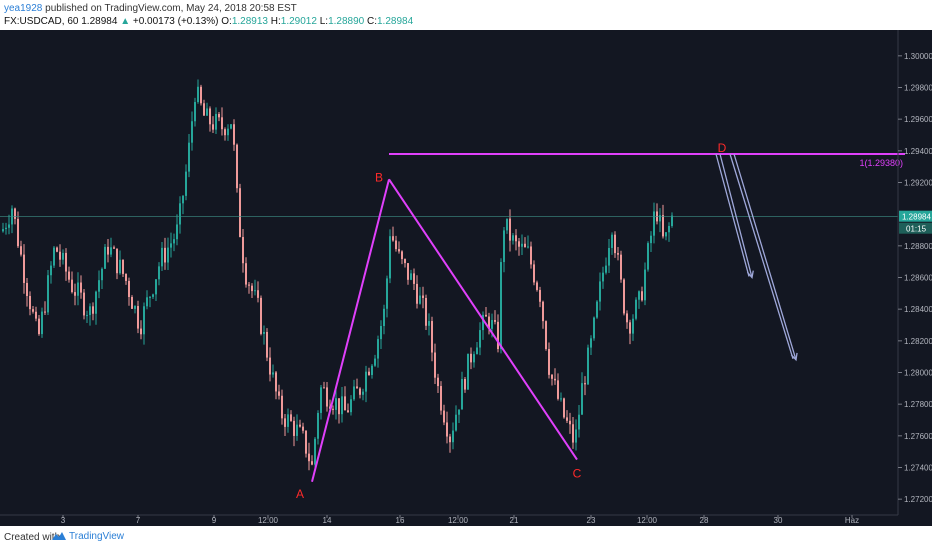 The height and width of the screenshot is (550, 932). Describe the element at coordinates (466, 538) in the screenshot. I see `footer: Created with TradingView` at that location.